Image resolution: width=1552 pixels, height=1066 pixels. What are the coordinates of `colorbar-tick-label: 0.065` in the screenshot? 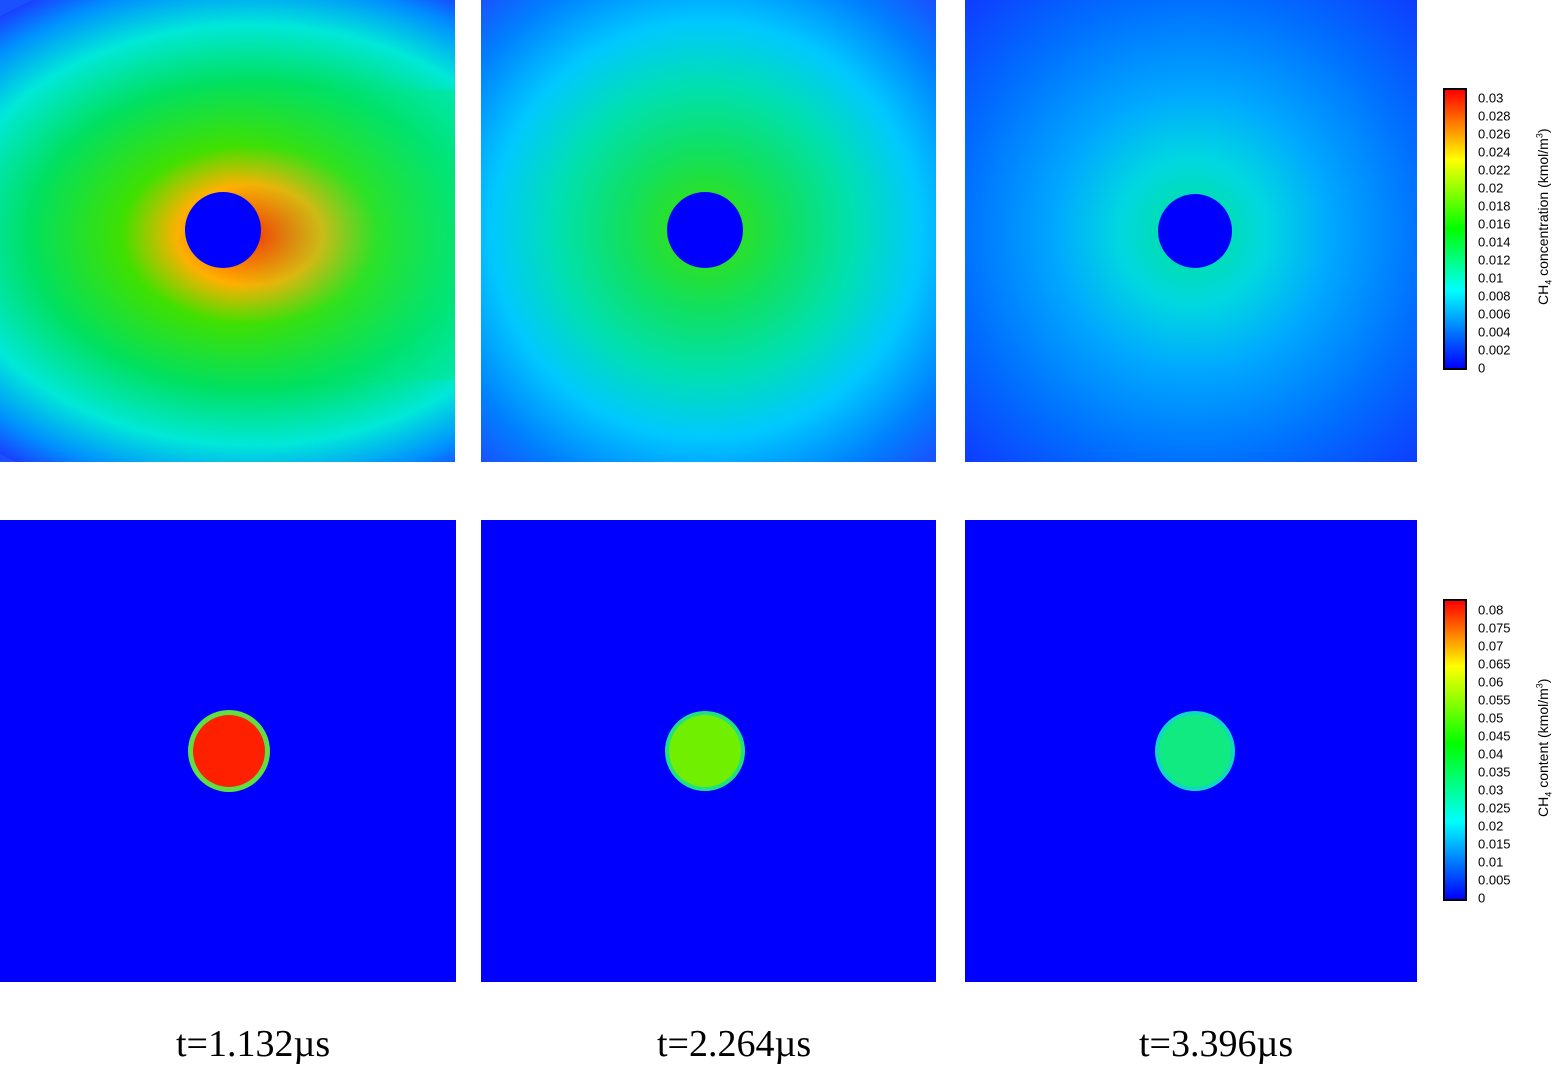 It's located at (1494, 664).